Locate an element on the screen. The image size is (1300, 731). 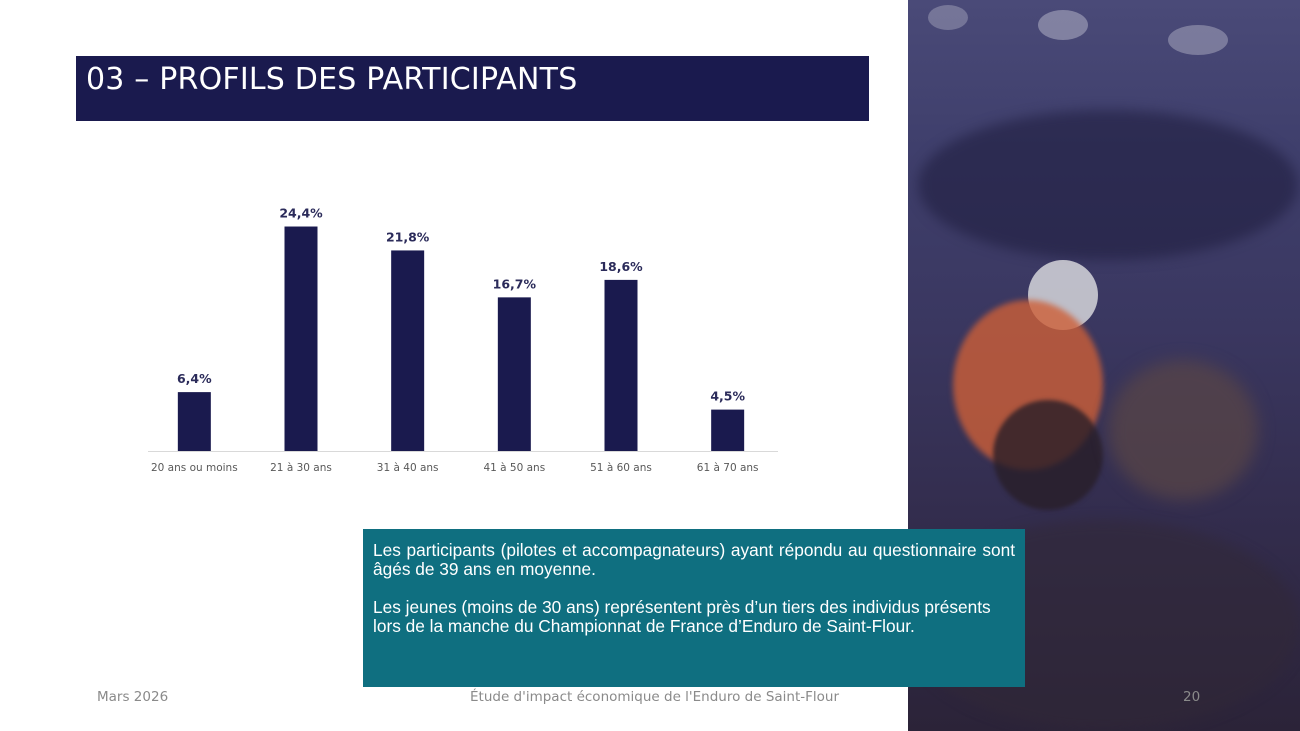
data-label-3: 16,7% is located at coordinates (515, 283).